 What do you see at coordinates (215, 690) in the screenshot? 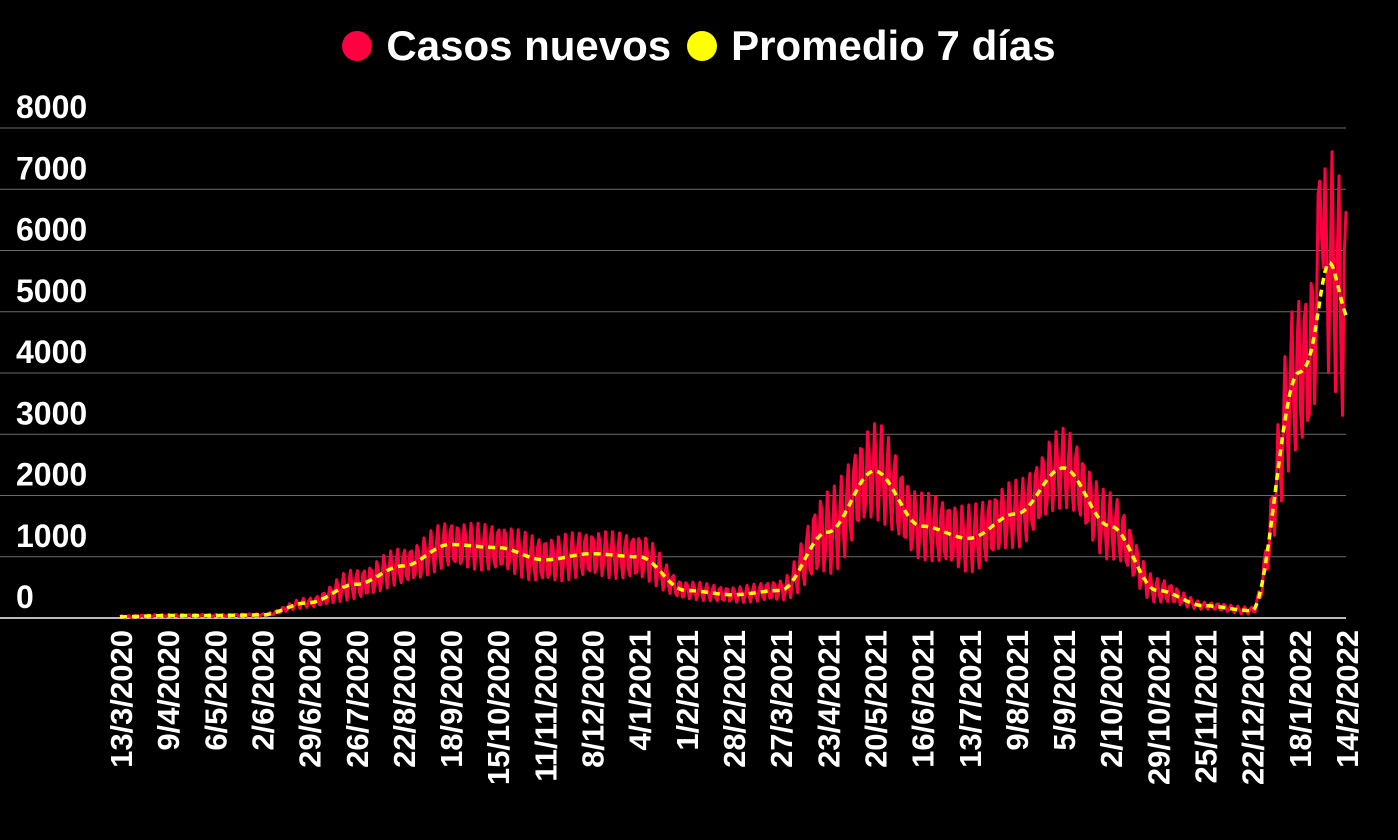
I see `x-tick-label: 6/5/2020` at bounding box center [215, 690].